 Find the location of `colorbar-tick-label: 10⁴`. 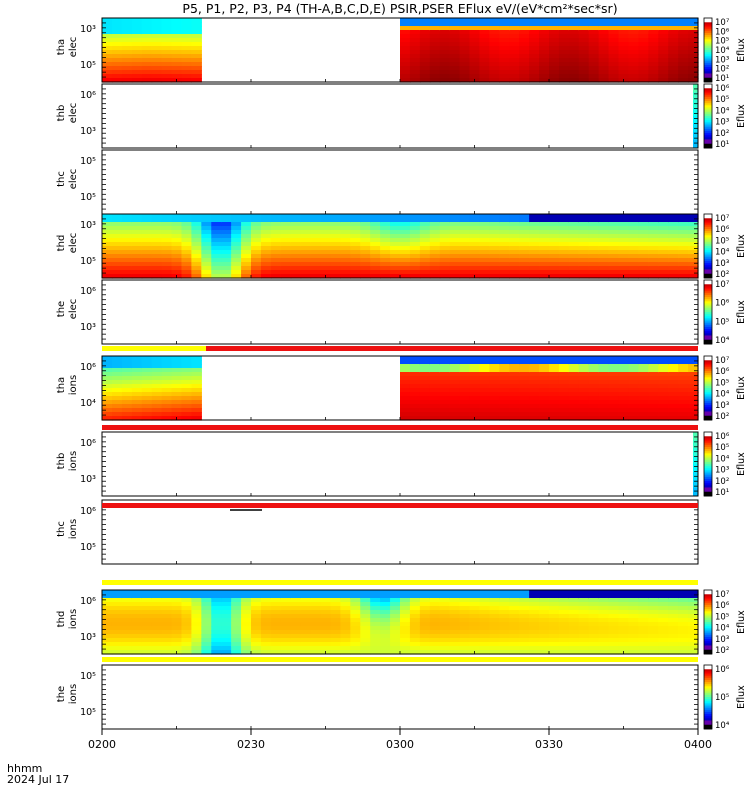

colorbar-tick-label: 10⁴ is located at coordinates (722, 459).